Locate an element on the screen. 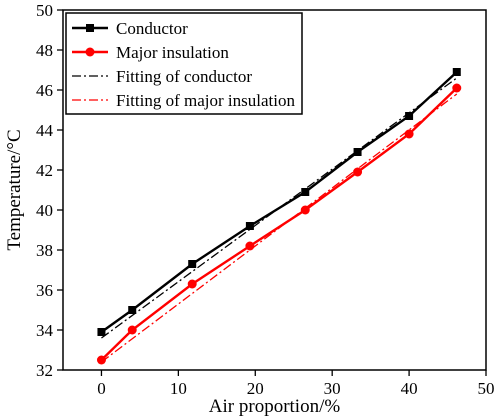 This screenshot has width=498, height=420. x-tick-label-2: 20 is located at coordinates (255, 388).